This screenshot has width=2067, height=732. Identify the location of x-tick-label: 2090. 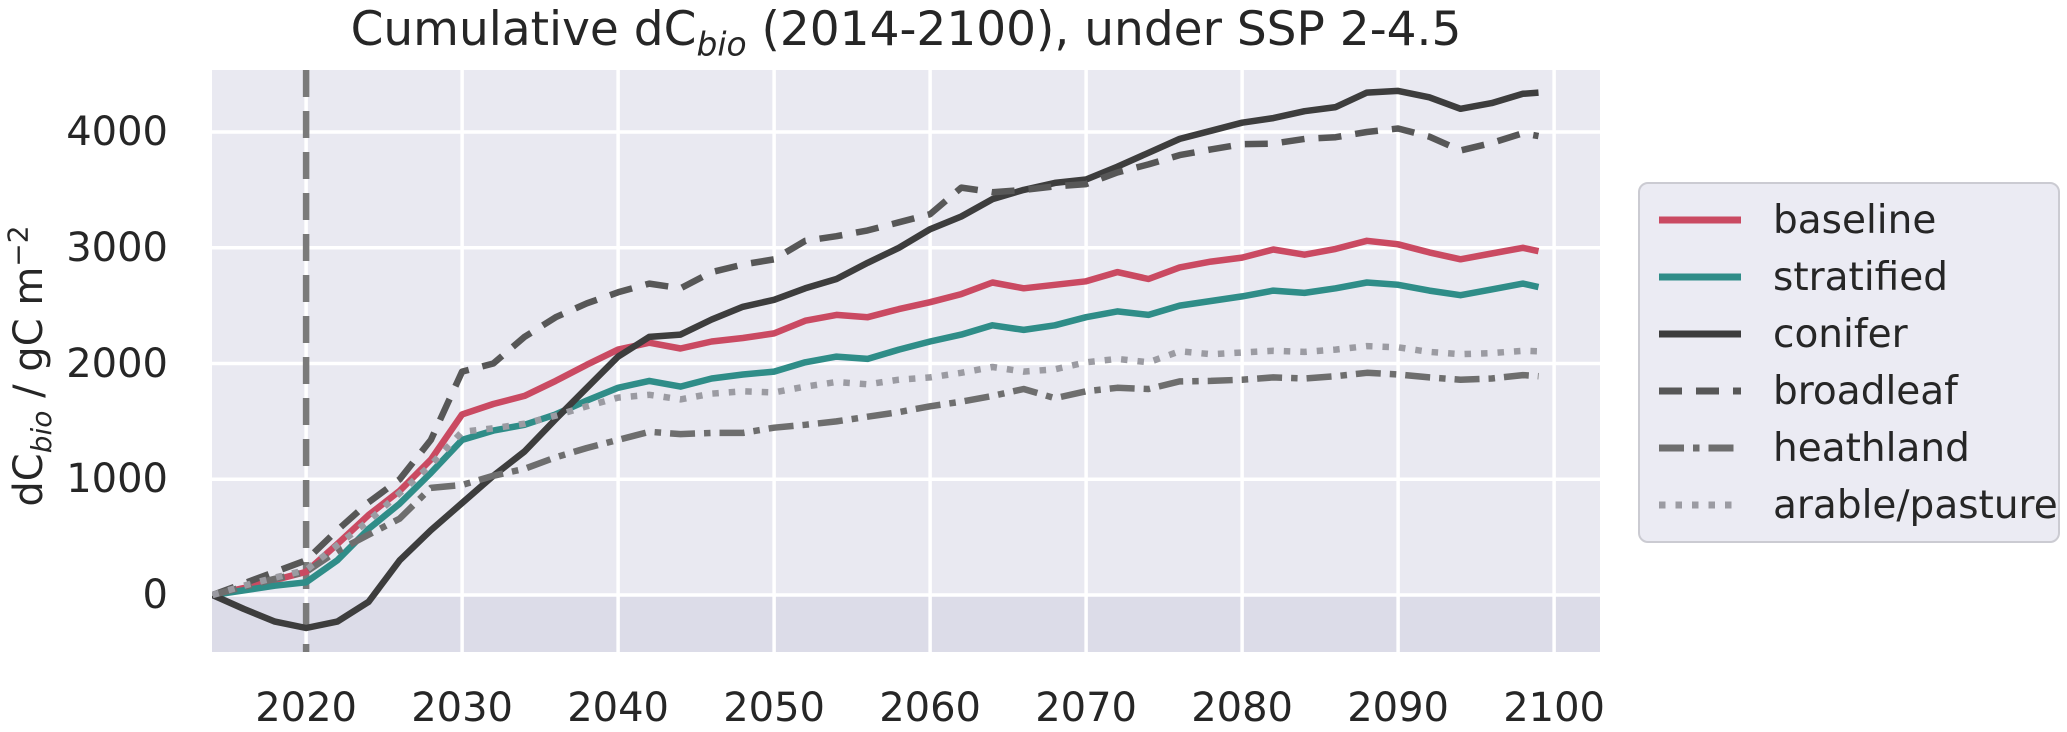
(1398, 708).